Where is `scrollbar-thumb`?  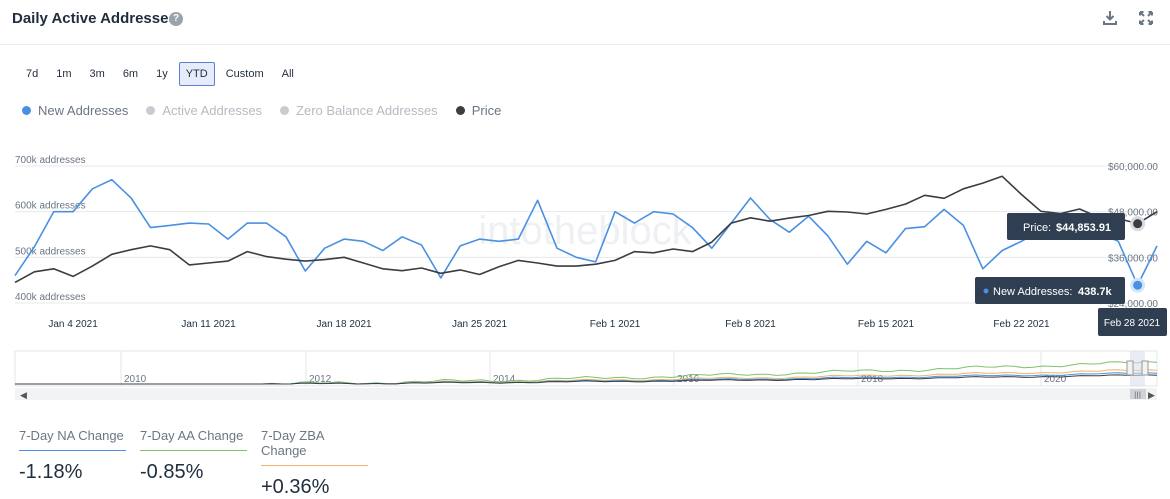 scrollbar-thumb is located at coordinates (1138, 394).